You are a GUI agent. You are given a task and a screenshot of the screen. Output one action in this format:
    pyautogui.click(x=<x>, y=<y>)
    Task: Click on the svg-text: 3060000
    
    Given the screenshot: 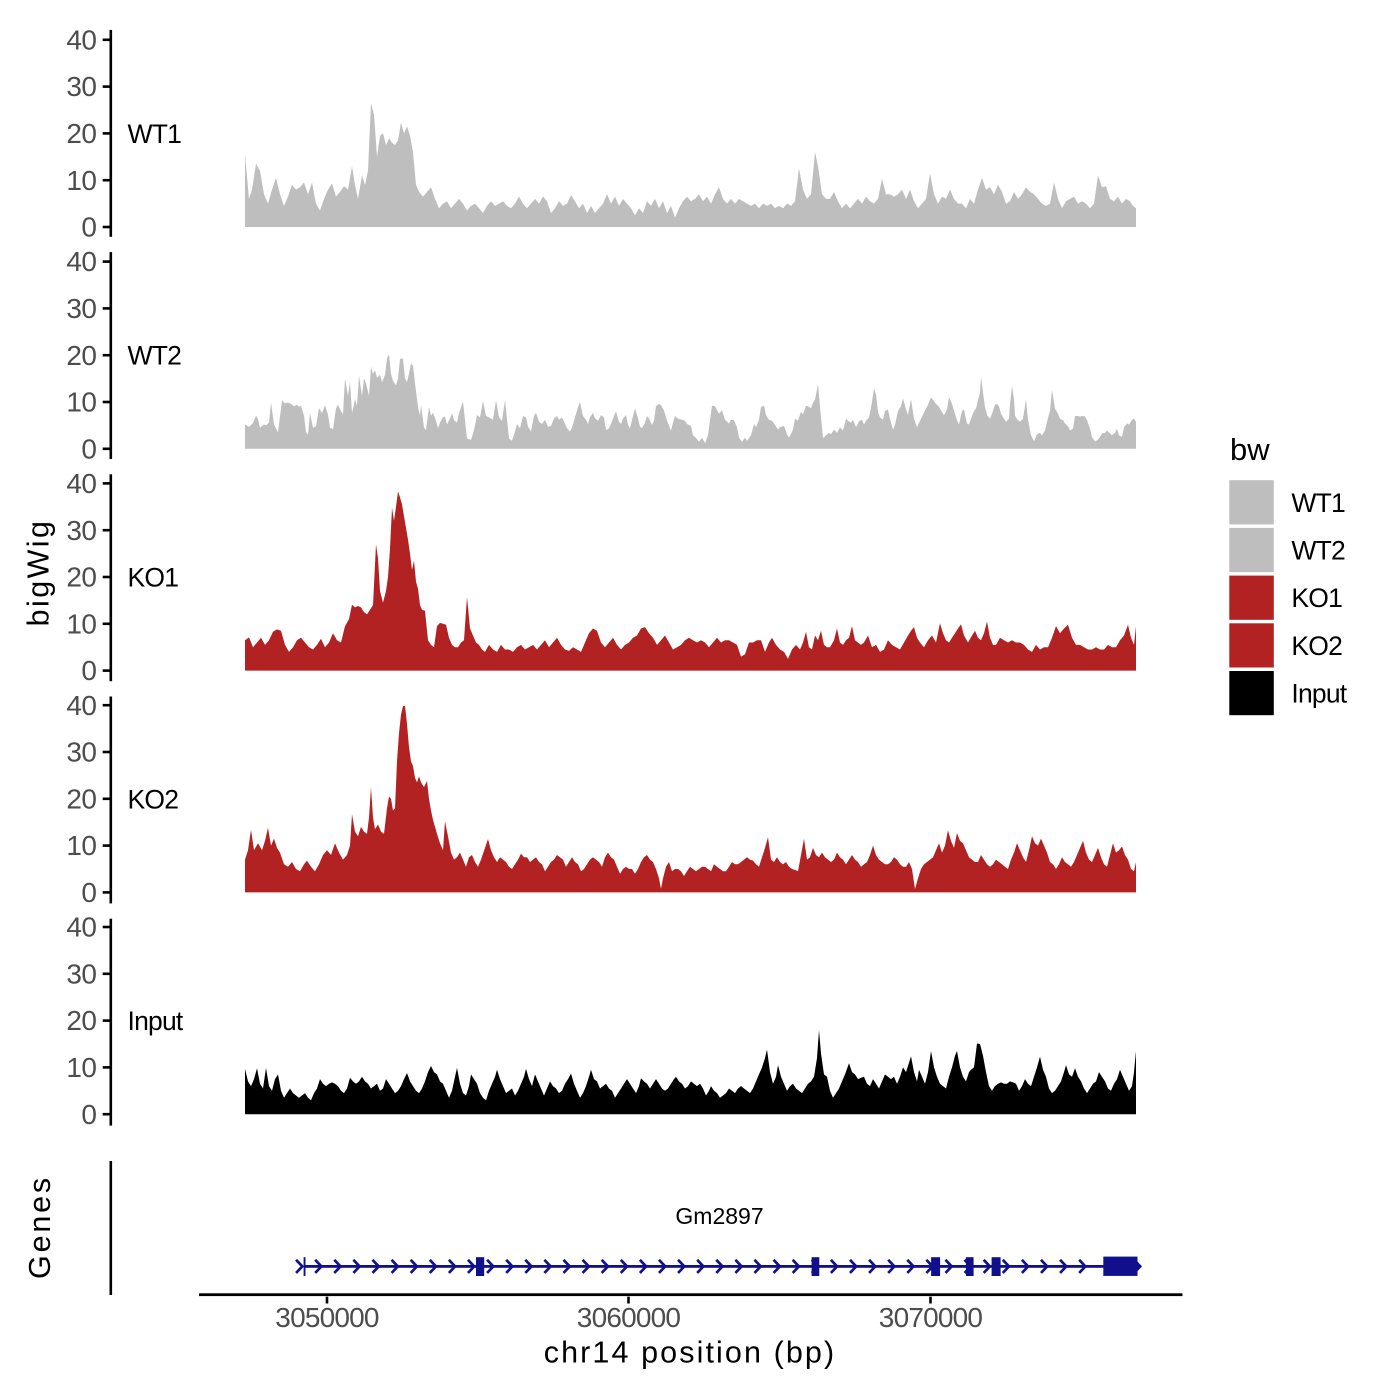 What is the action you would take?
    pyautogui.click(x=629, y=1317)
    